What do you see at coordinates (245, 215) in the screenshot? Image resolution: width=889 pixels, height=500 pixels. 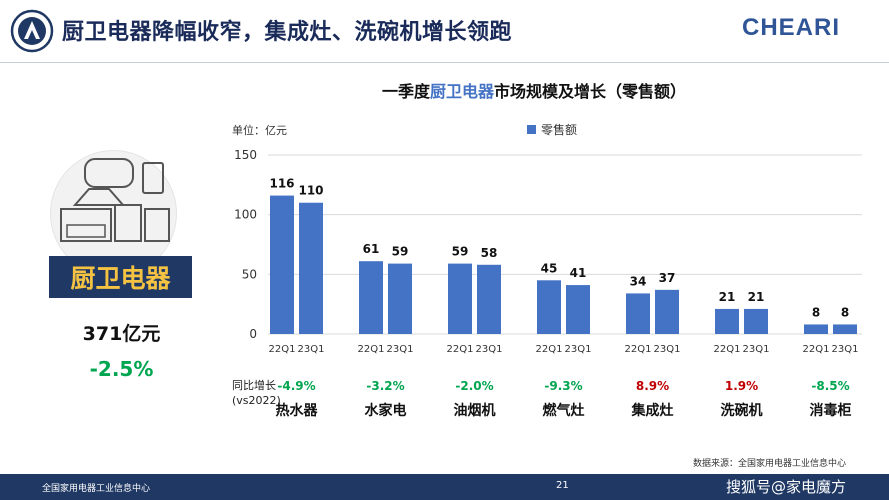 I see `y-tick-label: 100` at bounding box center [245, 215].